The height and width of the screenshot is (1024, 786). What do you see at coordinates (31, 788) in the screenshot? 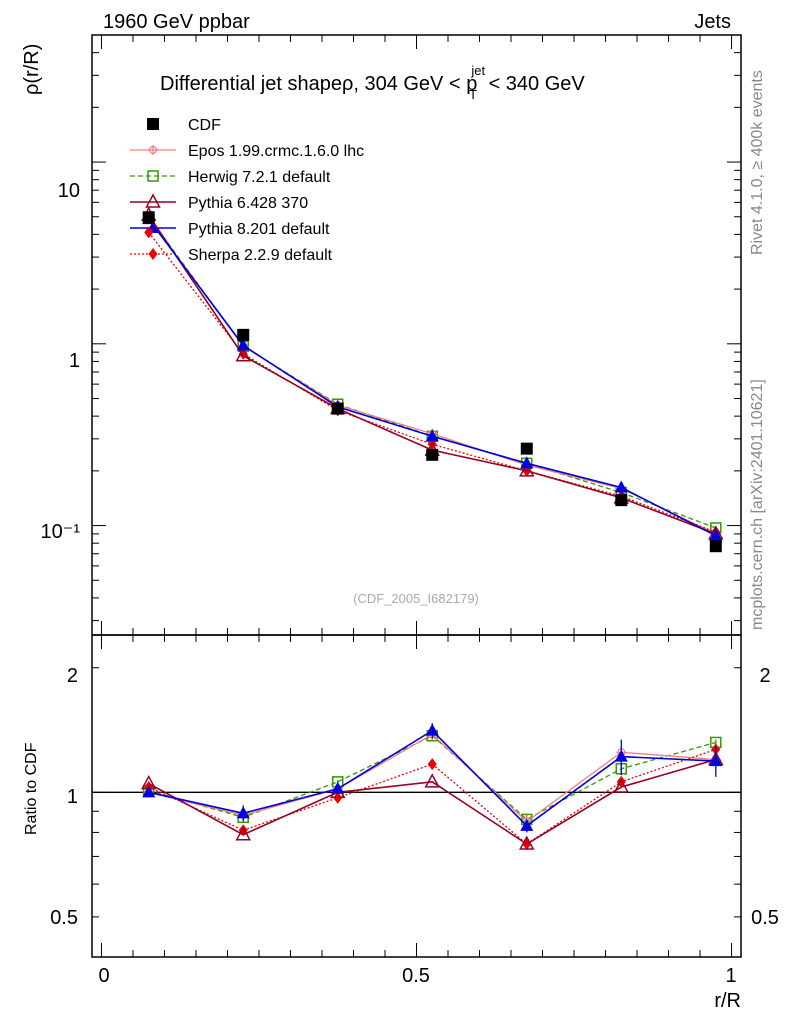
I see `ratio-y-axis-label: Ratio to CDF` at bounding box center [31, 788].